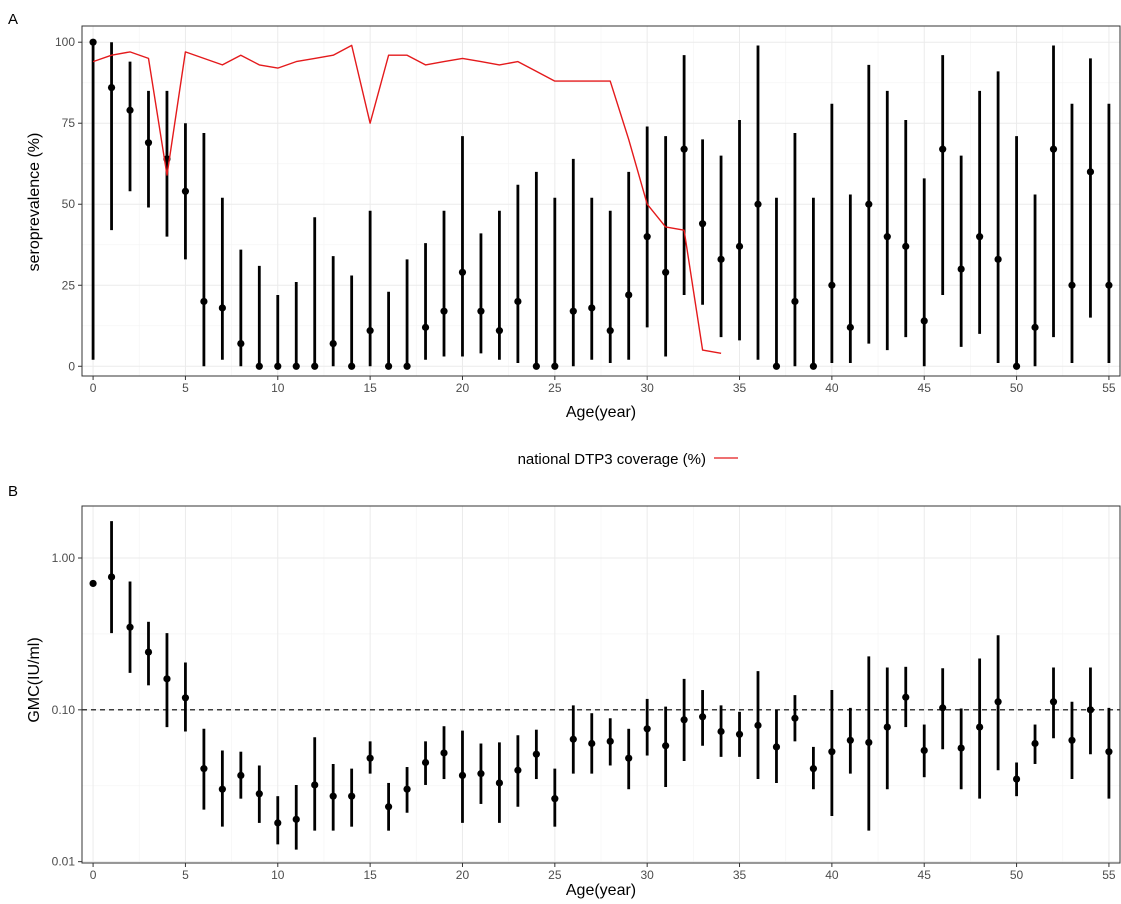 The width and height of the screenshot is (1121, 904). Describe the element at coordinates (69, 285) in the screenshot. I see `y-tick-label: 25` at that location.